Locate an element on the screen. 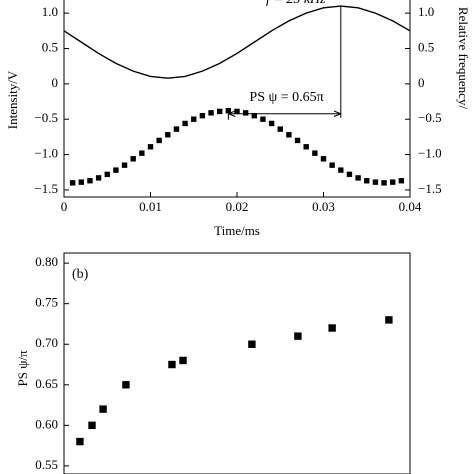  y-tick-label: 0 is located at coordinates (55, 82).